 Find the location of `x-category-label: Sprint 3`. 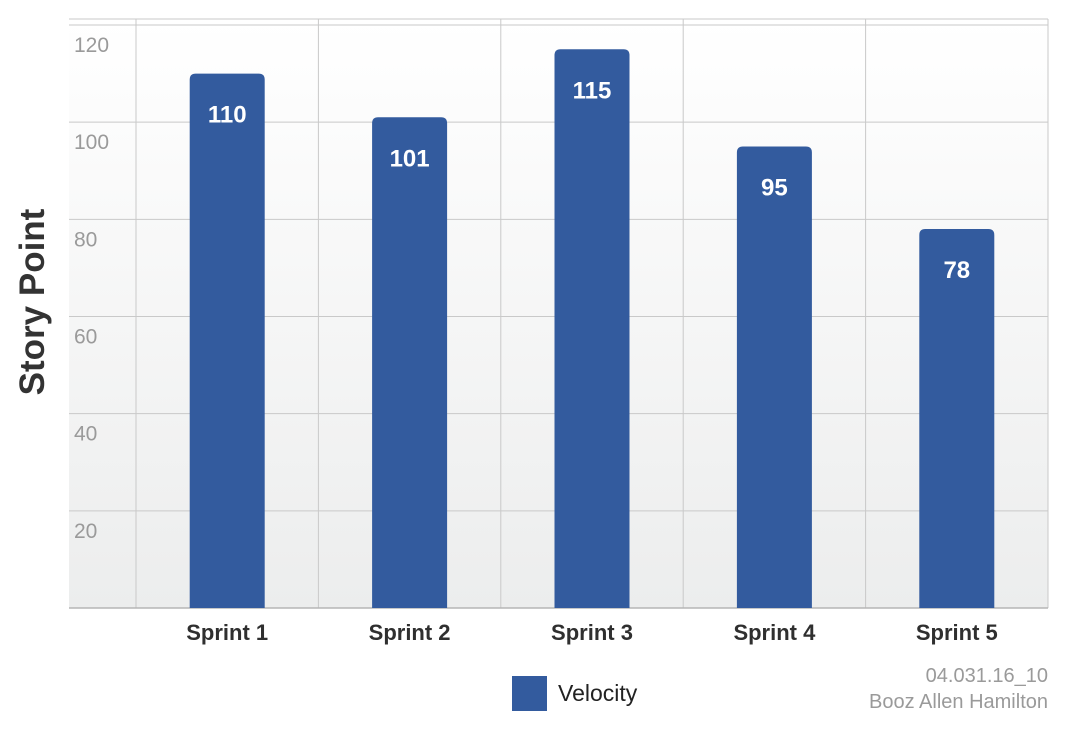

x-category-label: Sprint 3 is located at coordinates (592, 632).